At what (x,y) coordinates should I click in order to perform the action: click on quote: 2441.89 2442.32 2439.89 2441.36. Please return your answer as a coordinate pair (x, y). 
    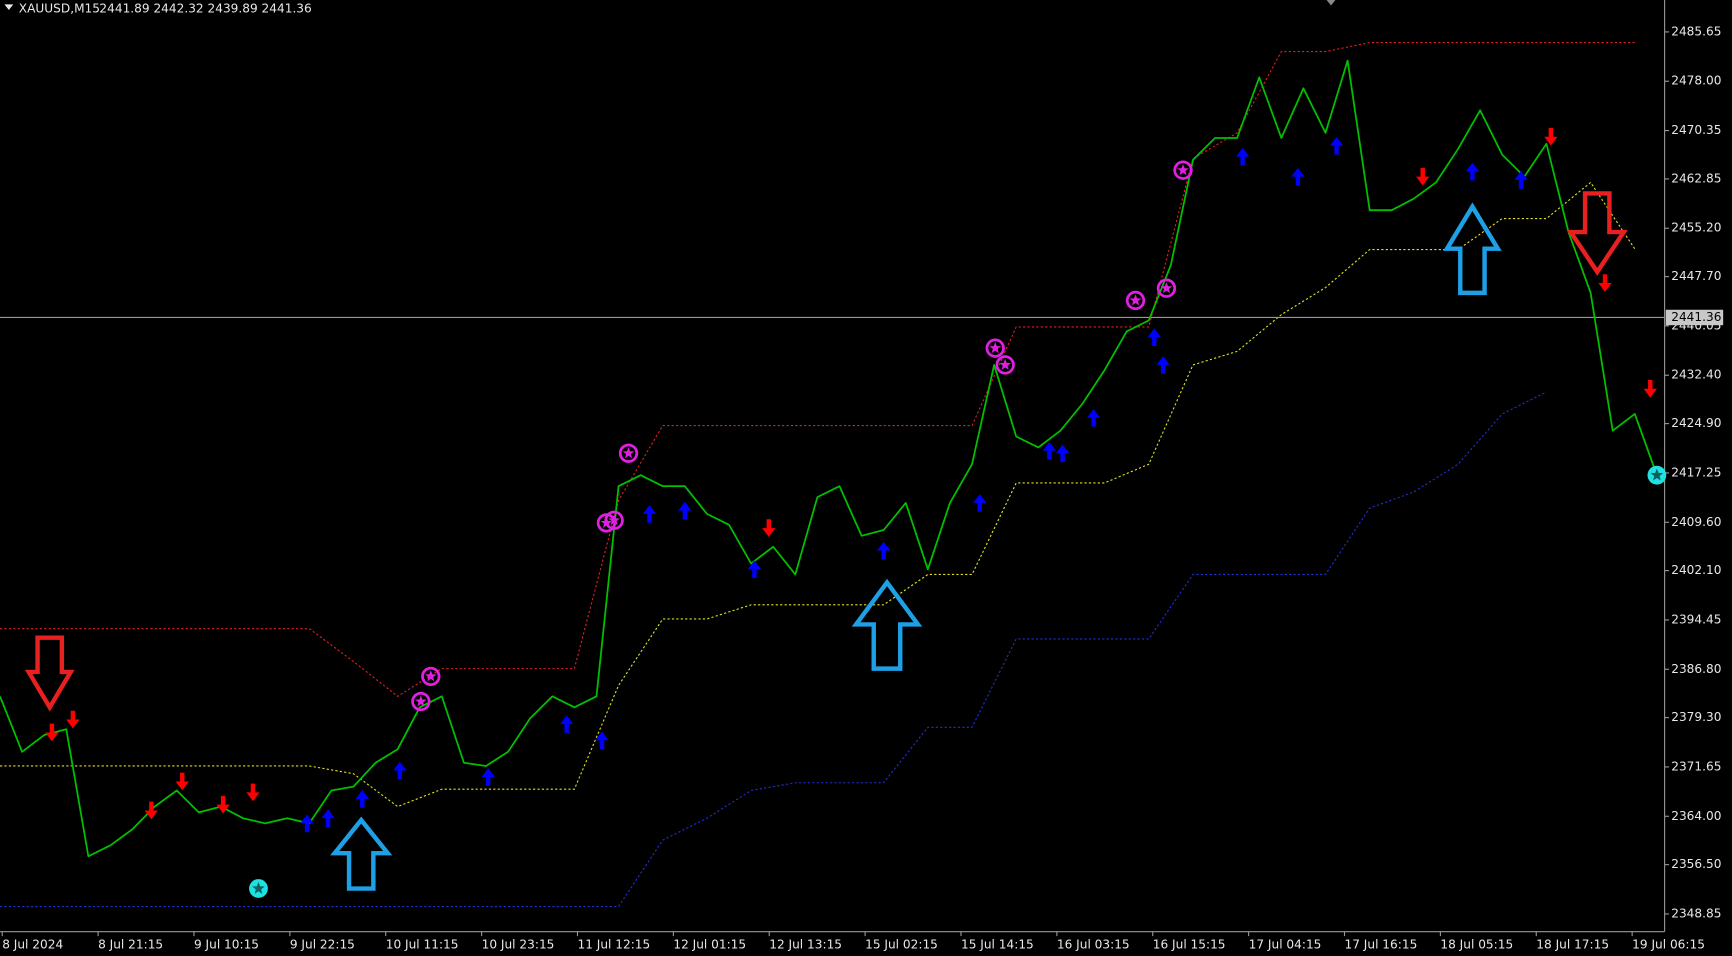
    Looking at the image, I should click on (205, 8).